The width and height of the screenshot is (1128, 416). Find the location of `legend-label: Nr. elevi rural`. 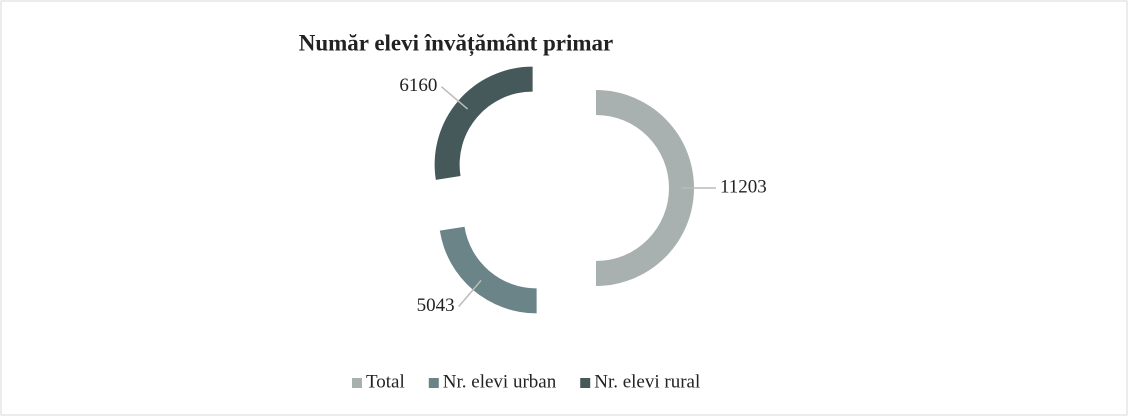

legend-label: Nr. elevi rural is located at coordinates (647, 381).